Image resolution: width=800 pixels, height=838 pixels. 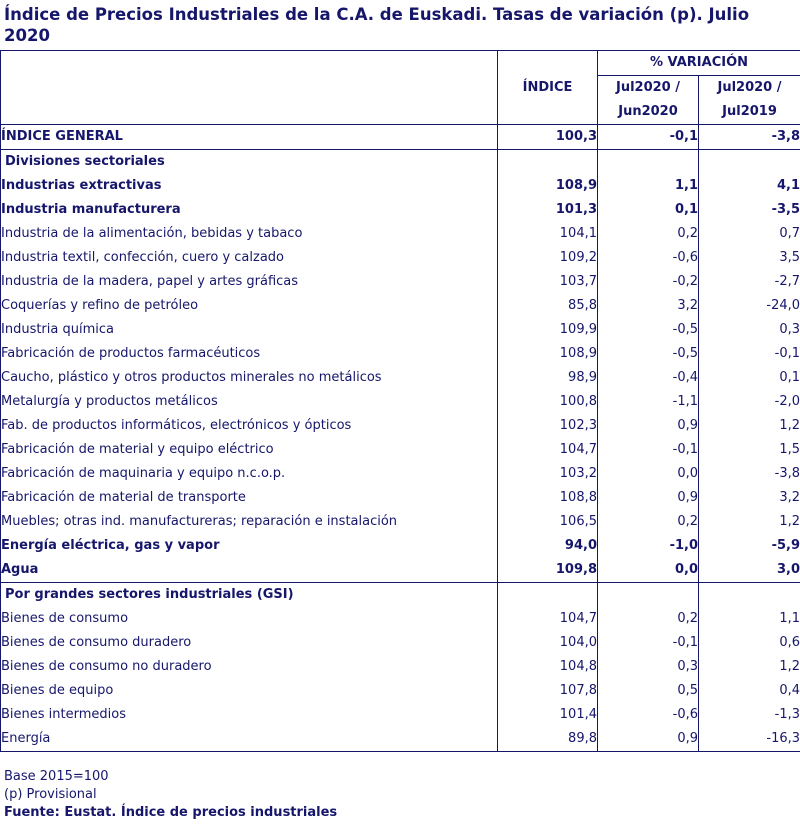 I want to click on row-index: 102,3, so click(x=547, y=426).